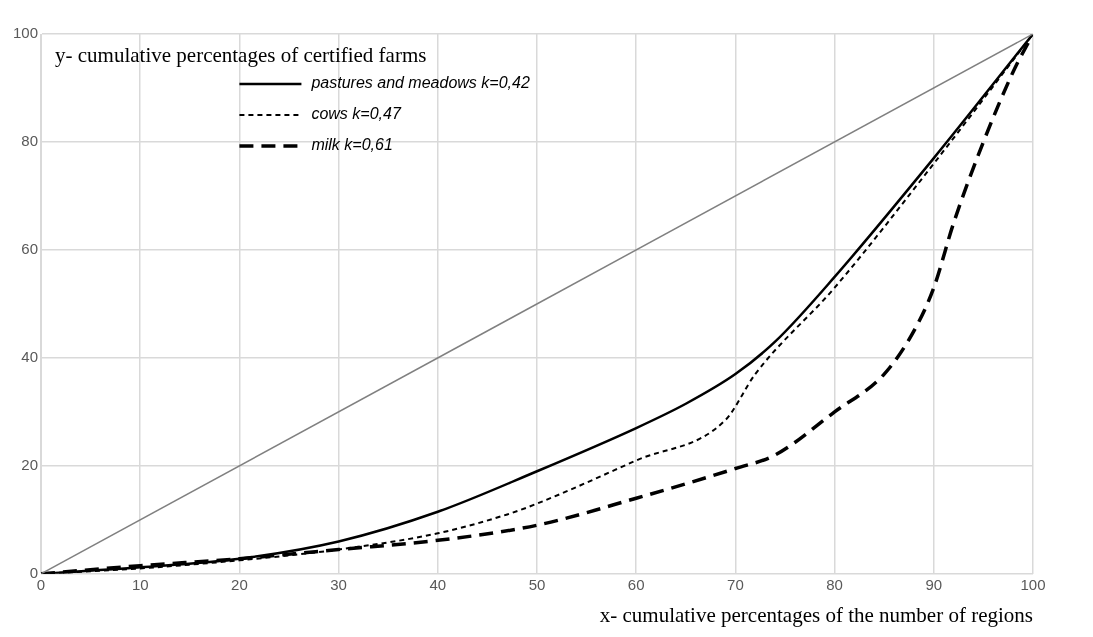 The height and width of the screenshot is (637, 1093). What do you see at coordinates (816, 614) in the screenshot?
I see `x-axis-title: x- cumulative percentages of the number of regions` at bounding box center [816, 614].